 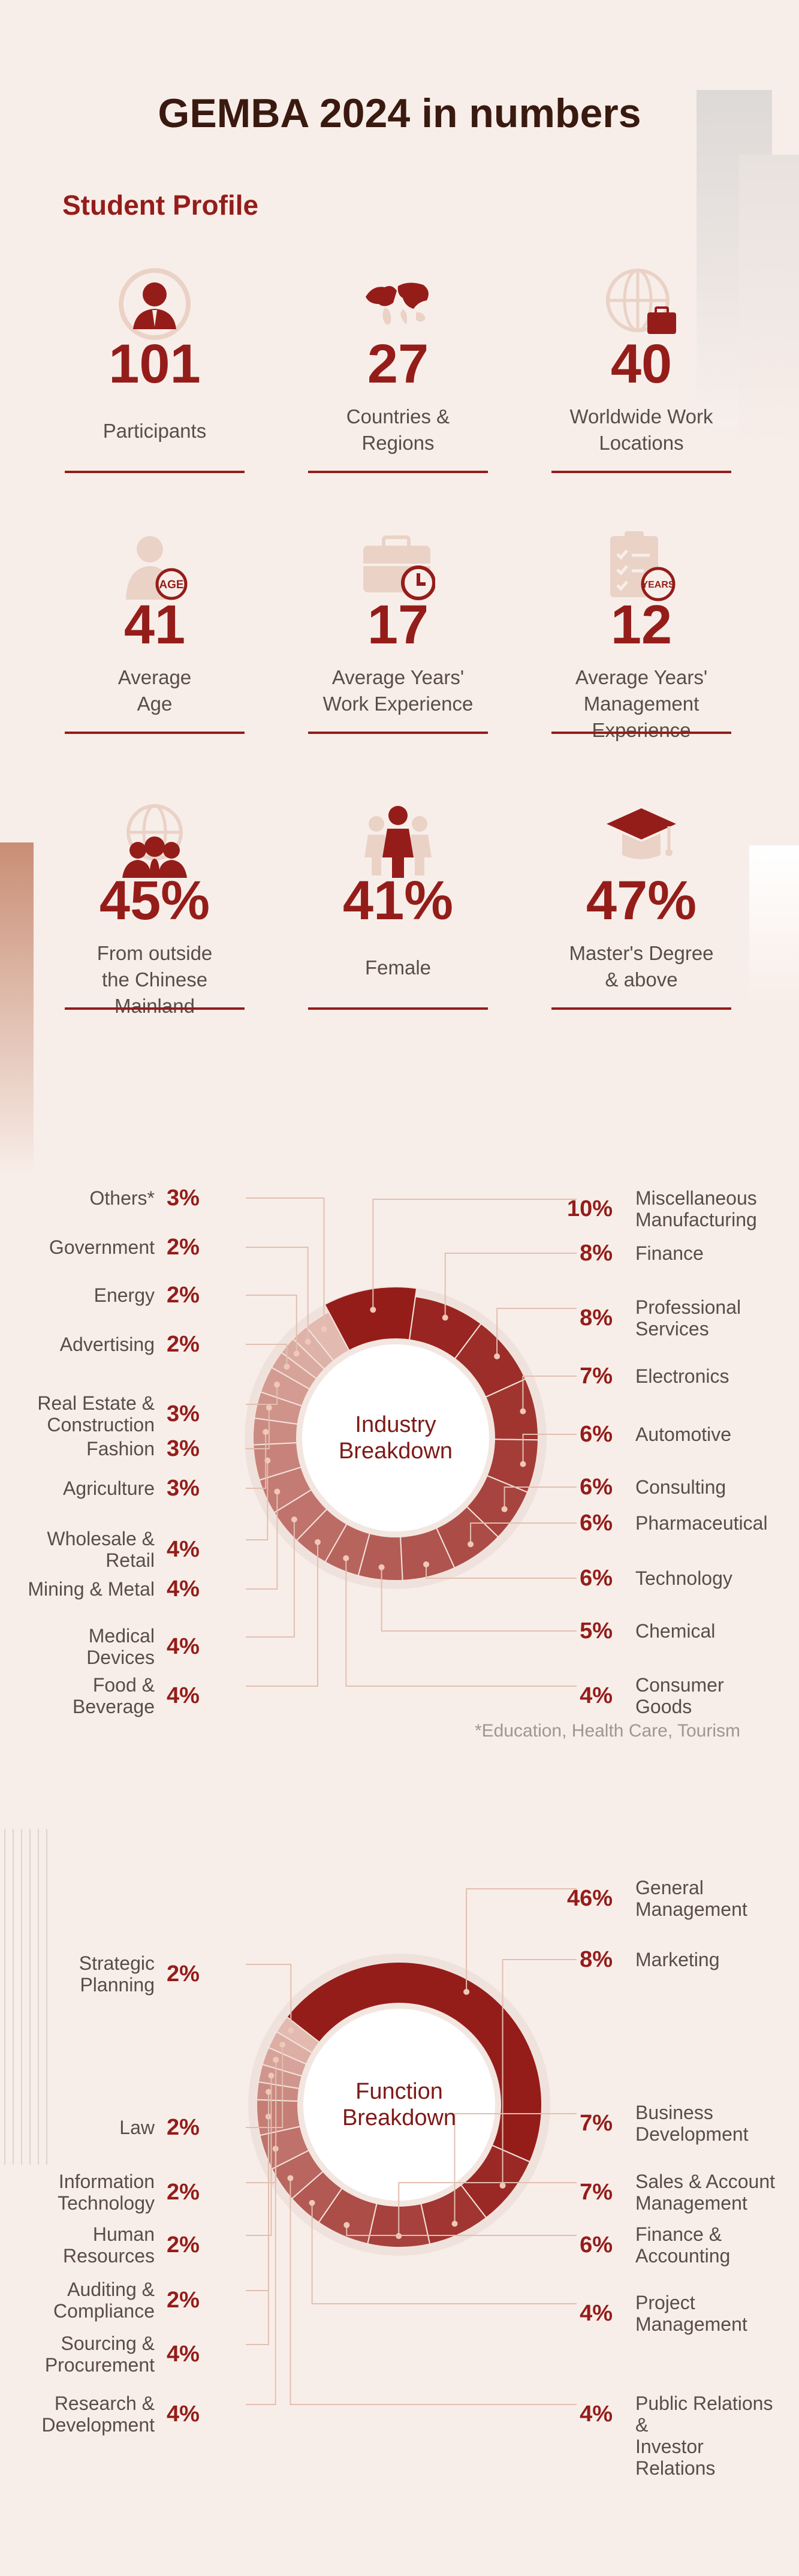 What do you see at coordinates (696, 1219) in the screenshot?
I see `category-label-line: Manufacturing` at bounding box center [696, 1219].